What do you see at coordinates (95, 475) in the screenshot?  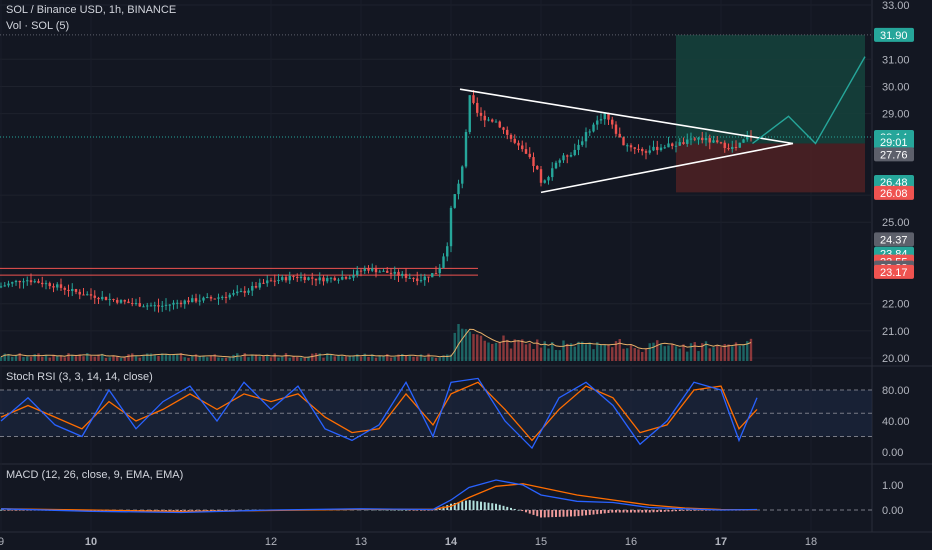 I see `macd-legend: MACD (12, 26, close, 9, EMA, EMA)` at bounding box center [95, 475].